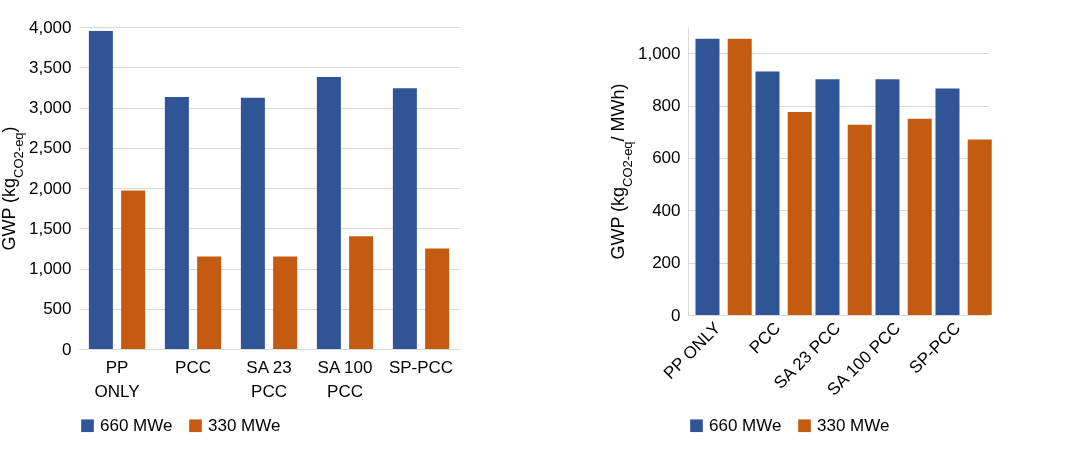  Describe the element at coordinates (666, 263) in the screenshot. I see `y-tick-label: 200` at that location.